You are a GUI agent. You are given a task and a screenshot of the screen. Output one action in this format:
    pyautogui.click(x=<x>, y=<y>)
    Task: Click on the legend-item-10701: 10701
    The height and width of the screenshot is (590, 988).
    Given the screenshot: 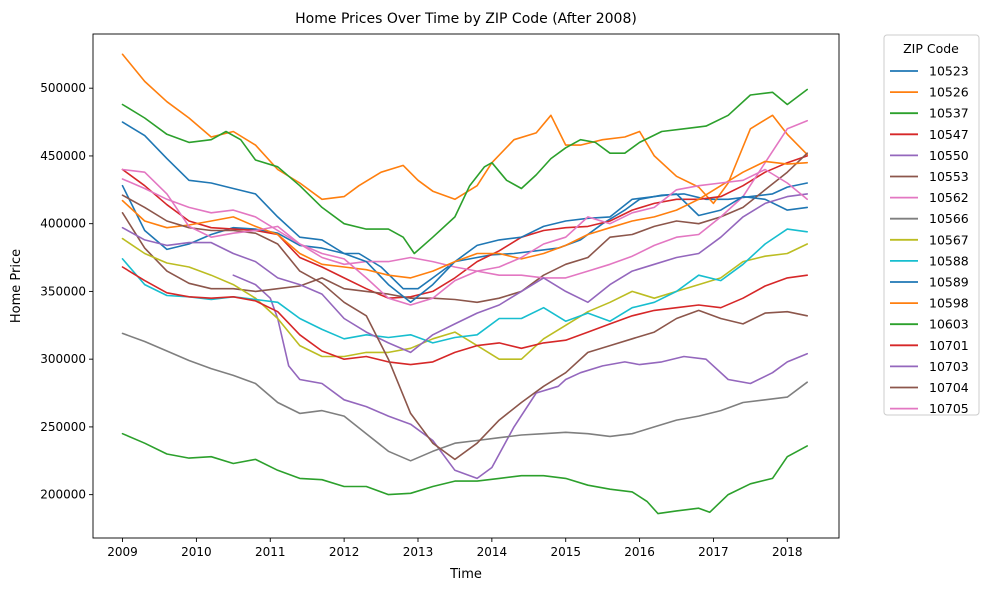 What is the action you would take?
    pyautogui.click(x=929, y=345)
    